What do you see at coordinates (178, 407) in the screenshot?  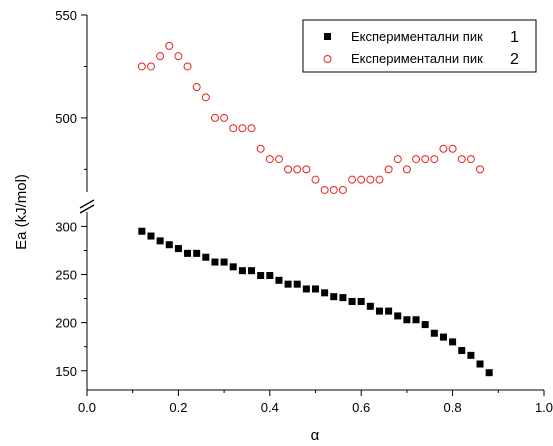 I see `x-tick-label: 0.2` at bounding box center [178, 407].